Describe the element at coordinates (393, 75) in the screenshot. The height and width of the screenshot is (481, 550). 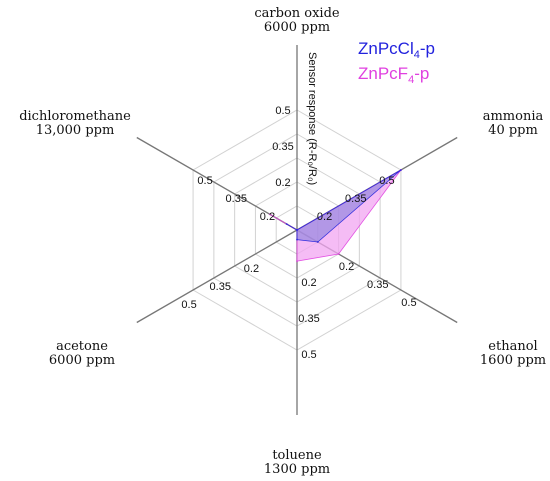
I see `legend-entry-0: ZnPcF4-p` at that location.